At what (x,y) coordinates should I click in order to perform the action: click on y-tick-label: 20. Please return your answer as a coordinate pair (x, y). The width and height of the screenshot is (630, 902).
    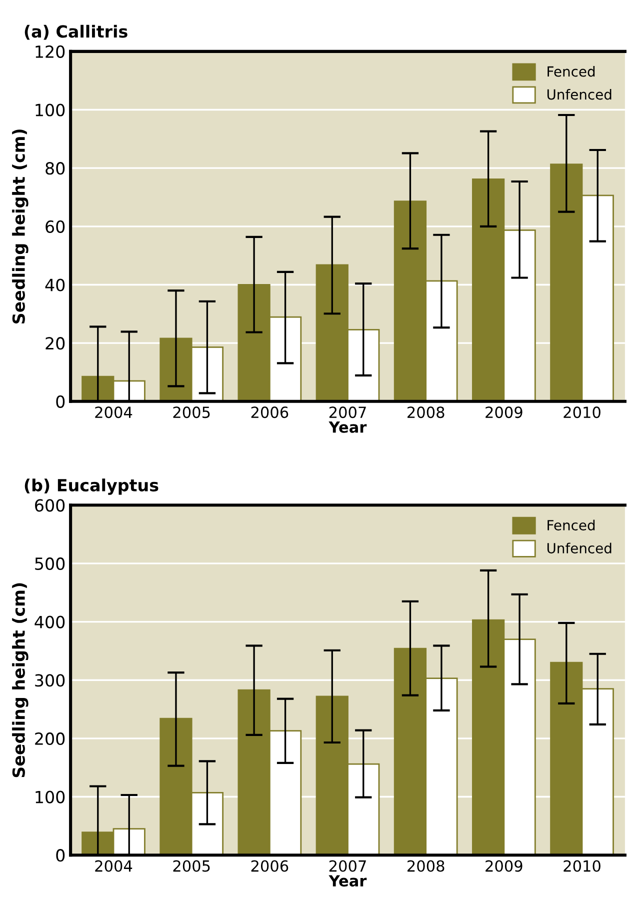
    Looking at the image, I should click on (55, 343).